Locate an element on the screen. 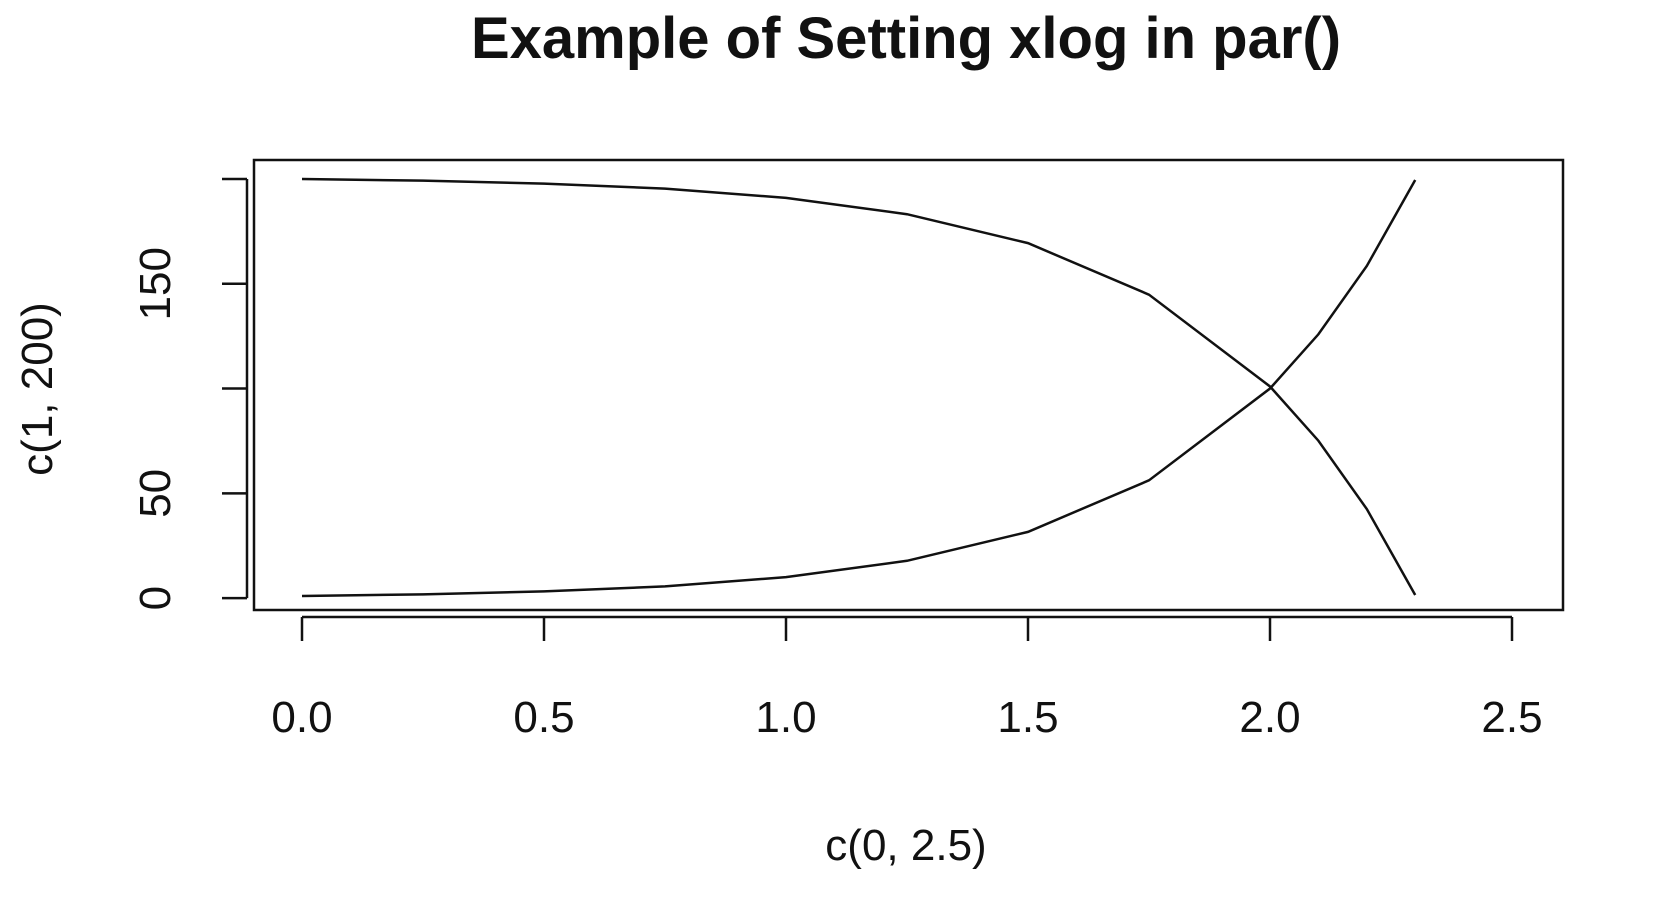 This screenshot has height=921, width=1653. y-tick-label: 50 is located at coordinates (155, 493).